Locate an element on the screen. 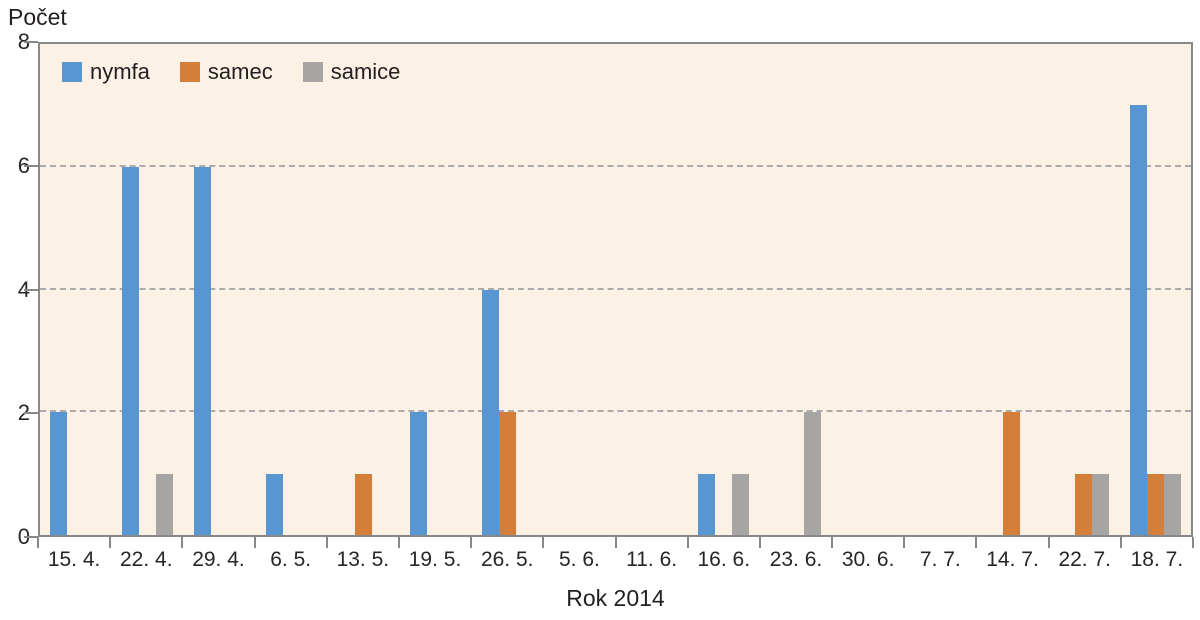 The height and width of the screenshot is (620, 1200). x-tick-label: 22. 4. is located at coordinates (146, 559).